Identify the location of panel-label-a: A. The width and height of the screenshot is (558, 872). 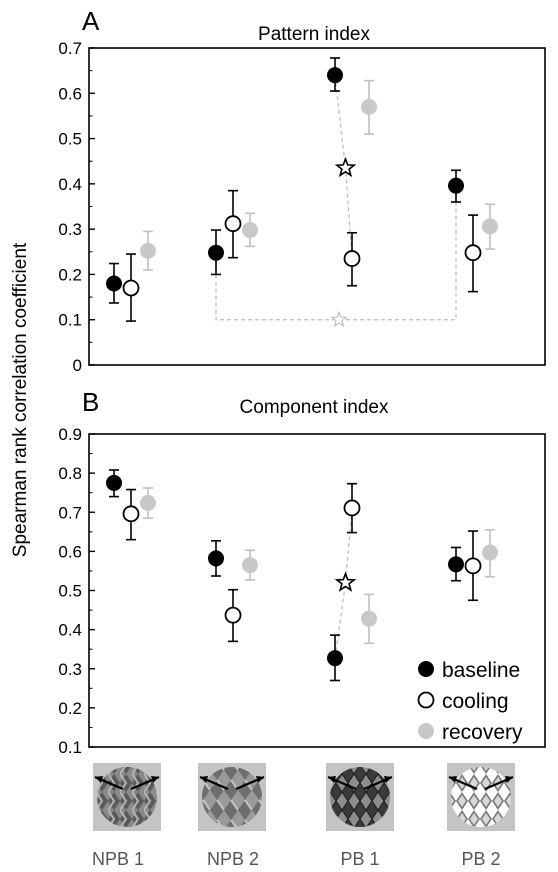
(91, 21).